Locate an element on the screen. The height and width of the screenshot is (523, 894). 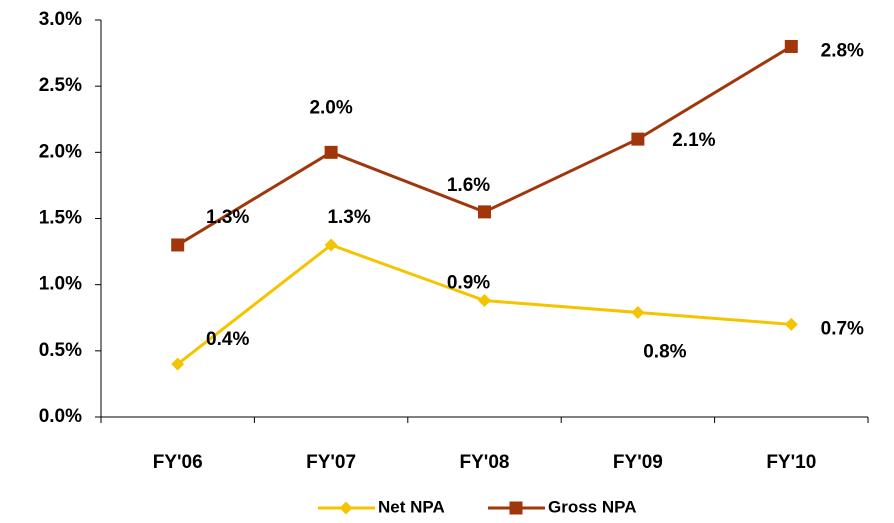
legend-label: Net NPA is located at coordinates (411, 506).